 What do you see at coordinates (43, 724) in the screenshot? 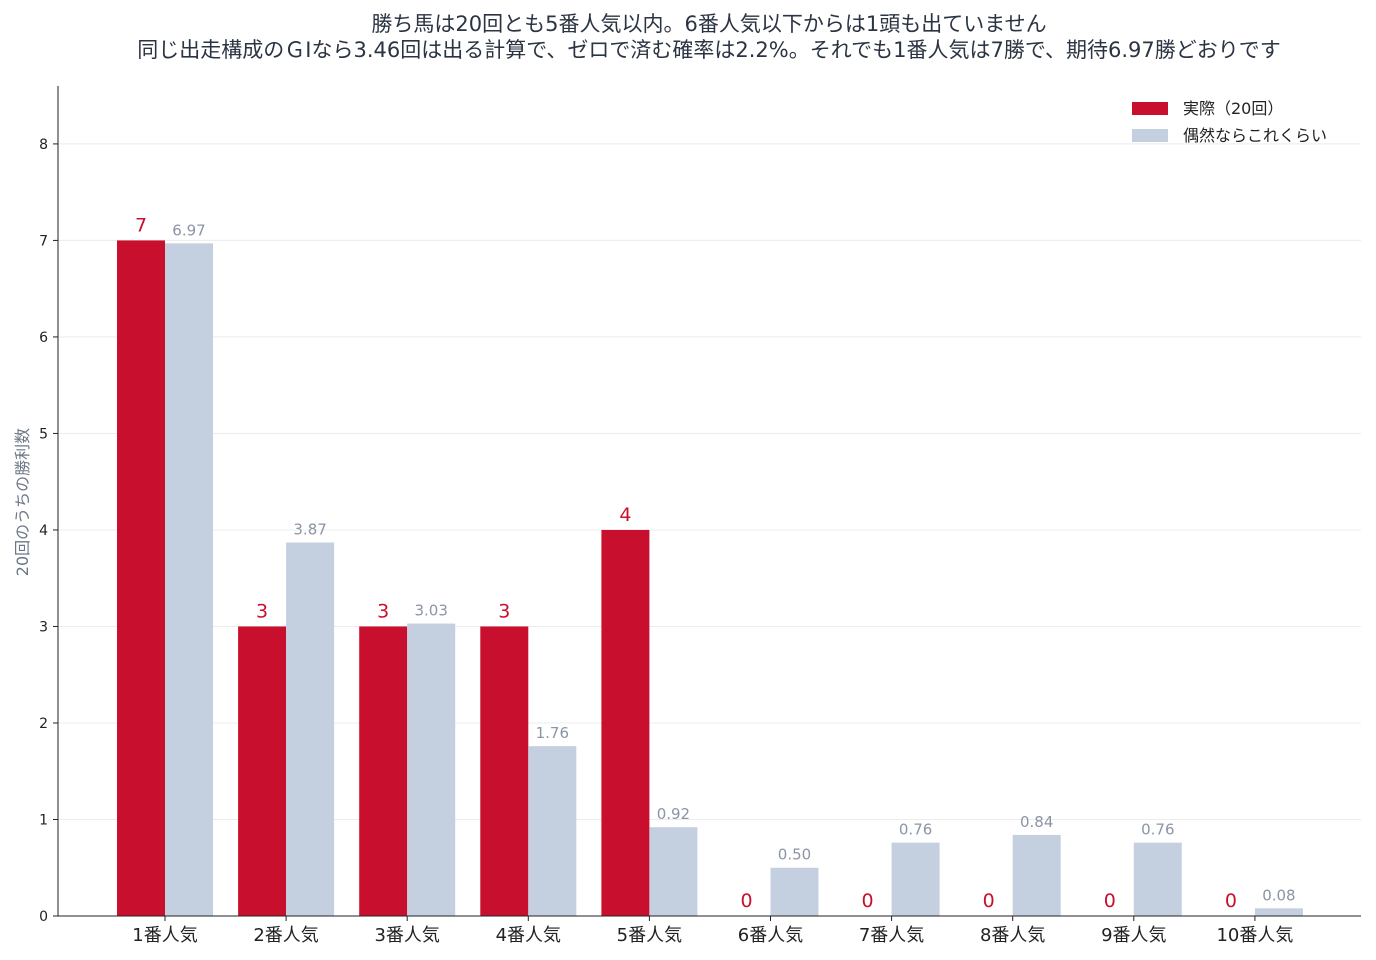
I see `y-tick-label-2: 2` at bounding box center [43, 724].